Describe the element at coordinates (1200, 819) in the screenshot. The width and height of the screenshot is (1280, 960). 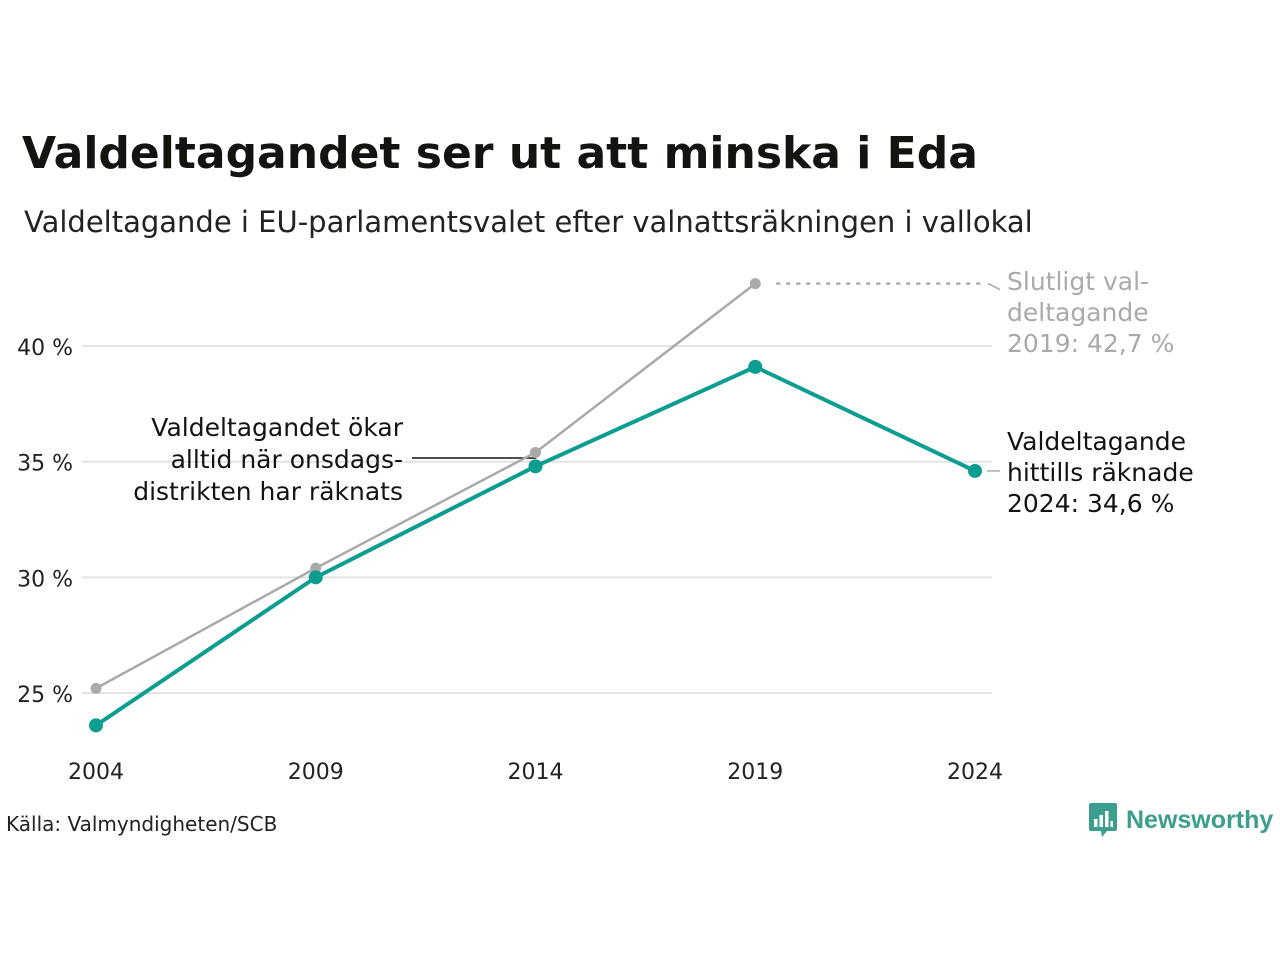
I see `brand-name: Newsworthy` at that location.